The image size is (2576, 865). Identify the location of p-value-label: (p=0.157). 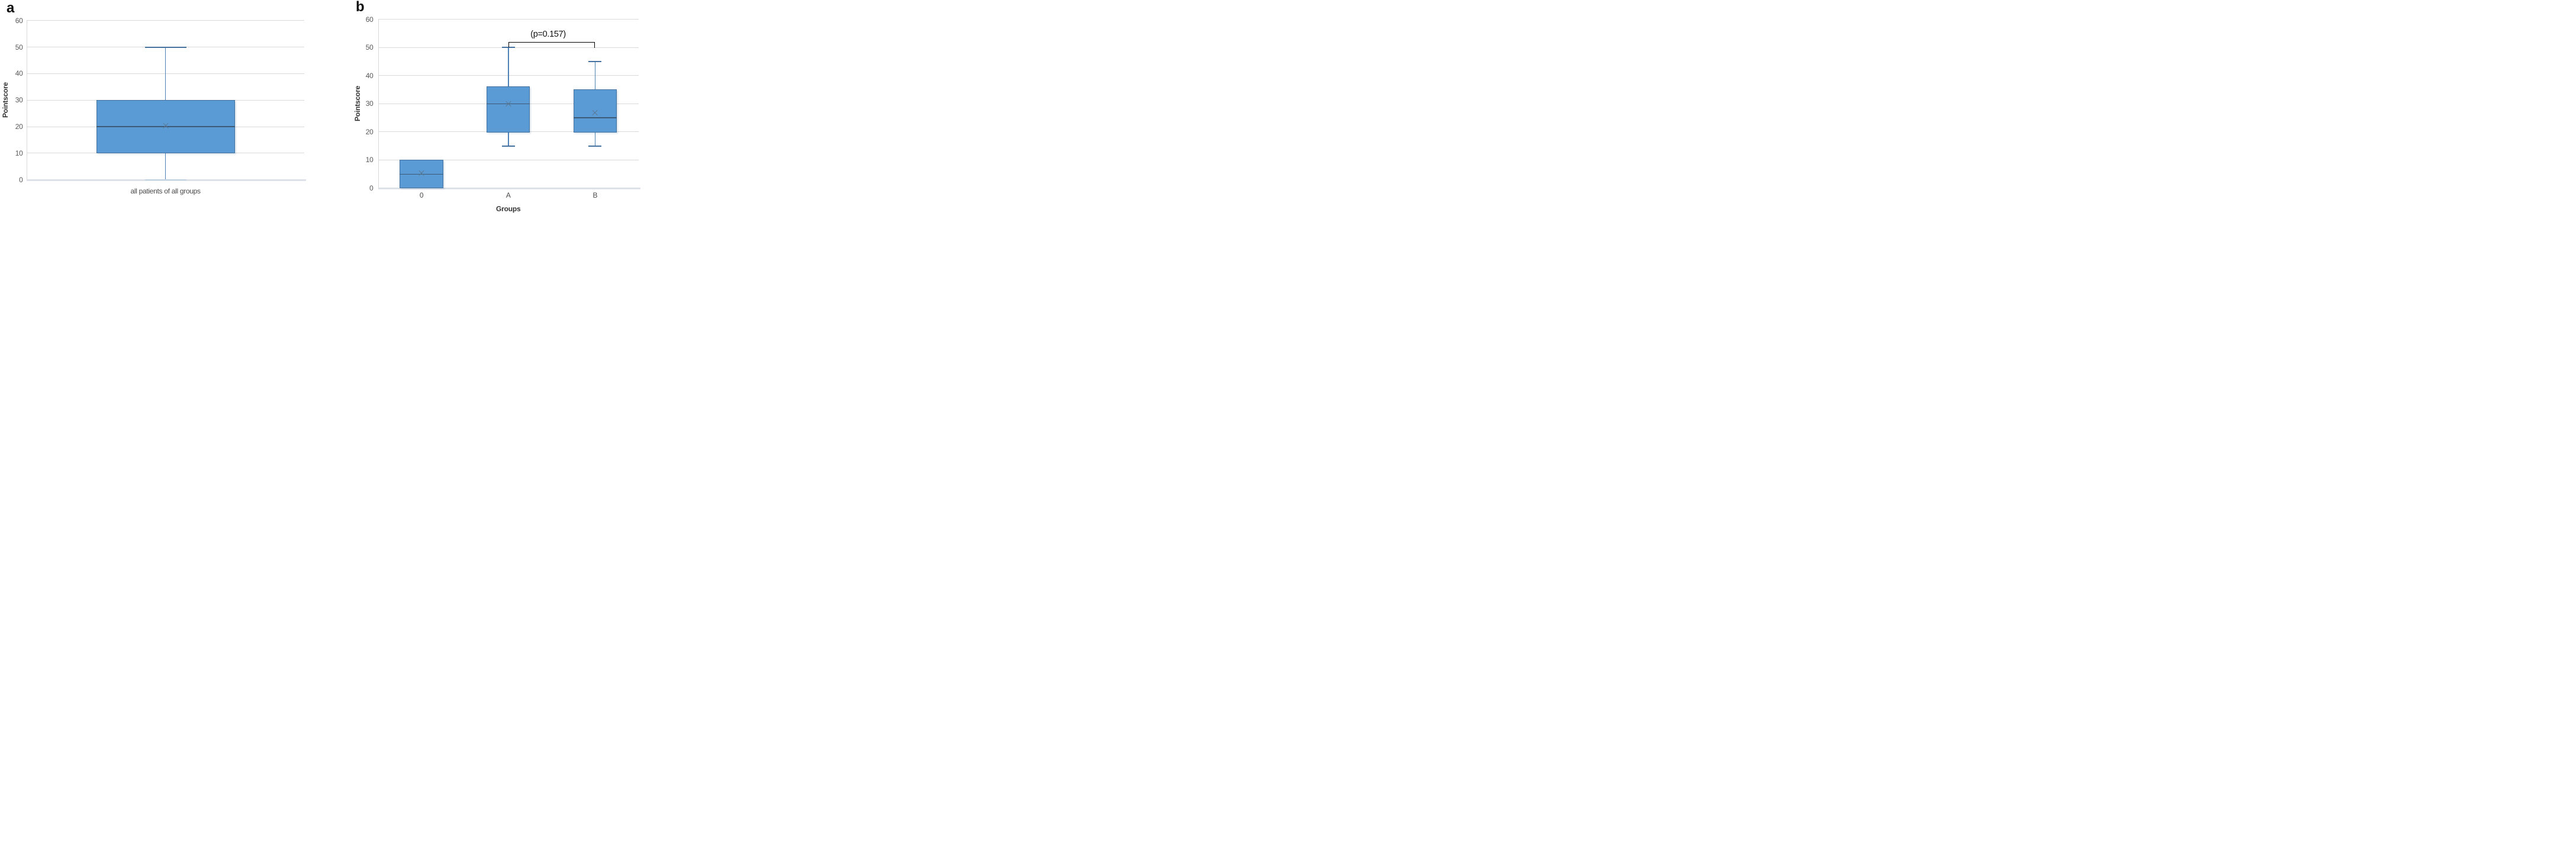
(548, 34).